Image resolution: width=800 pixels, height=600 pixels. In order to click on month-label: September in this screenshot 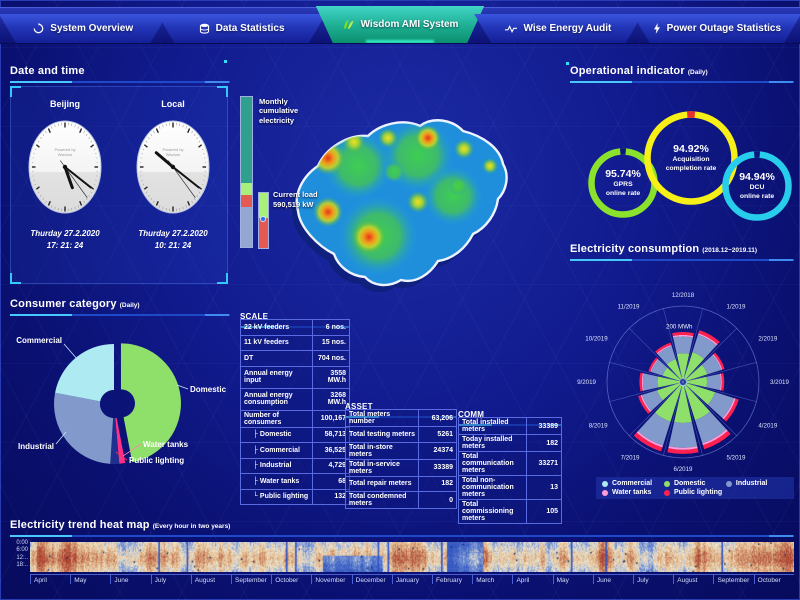, I will do `click(733, 579)`.